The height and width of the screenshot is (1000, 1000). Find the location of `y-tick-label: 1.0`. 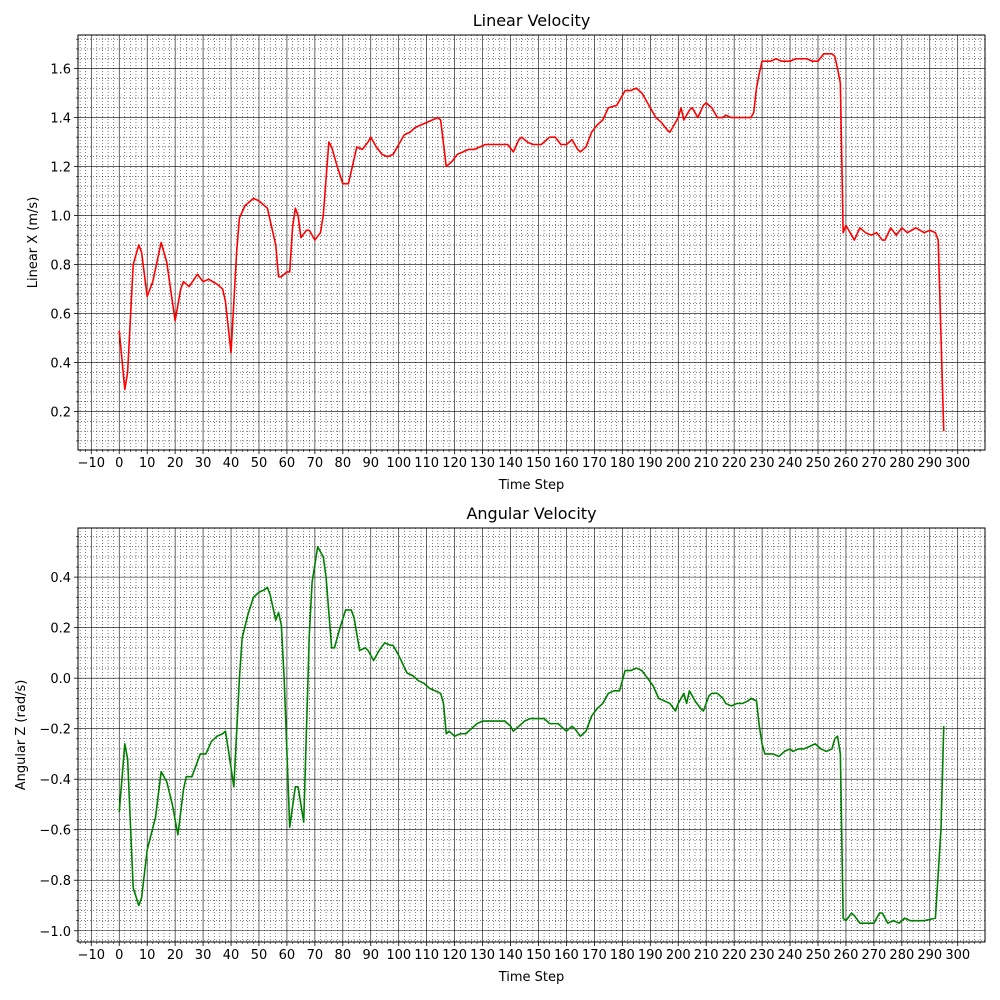

y-tick-label: 1.0 is located at coordinates (60, 217).